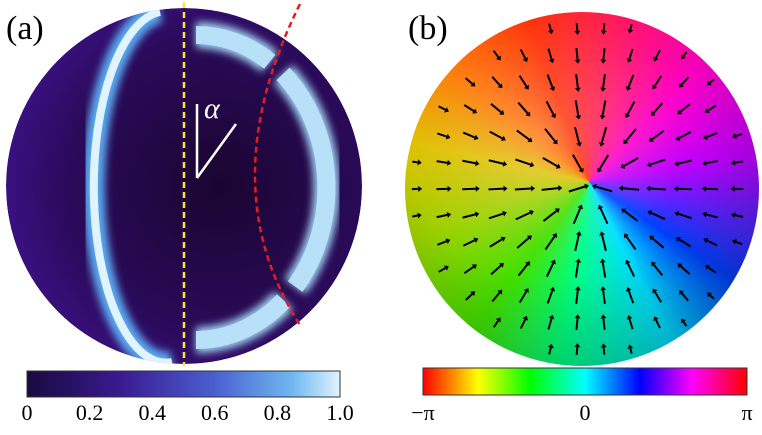  Describe the element at coordinates (215, 412) in the screenshot. I see `colorbar-tick-label: 0.6` at that location.